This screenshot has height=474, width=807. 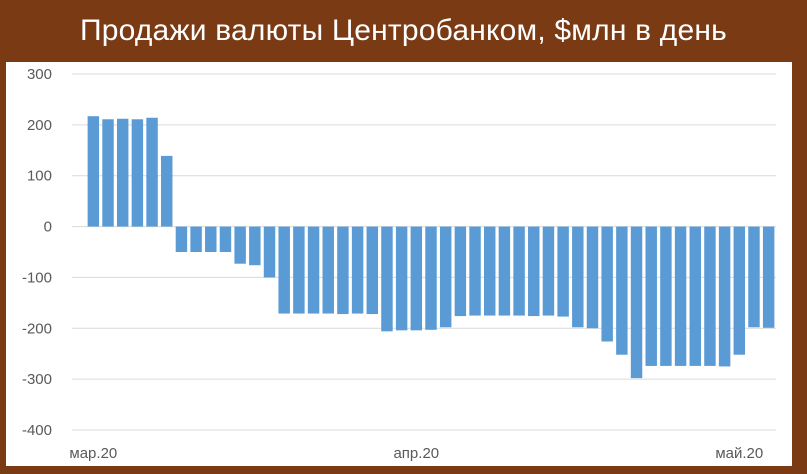 I want to click on y-axis: 300 200 100 0 -100 -200 -300 -400, so click(x=37, y=252).